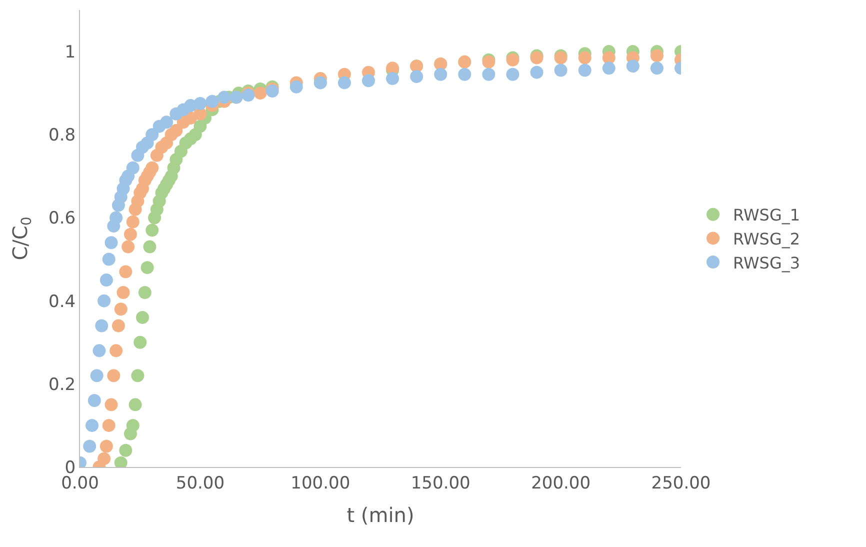 The height and width of the screenshot is (547, 866). What do you see at coordinates (681, 483) in the screenshot?
I see `x-tick-label: 250.00` at bounding box center [681, 483].